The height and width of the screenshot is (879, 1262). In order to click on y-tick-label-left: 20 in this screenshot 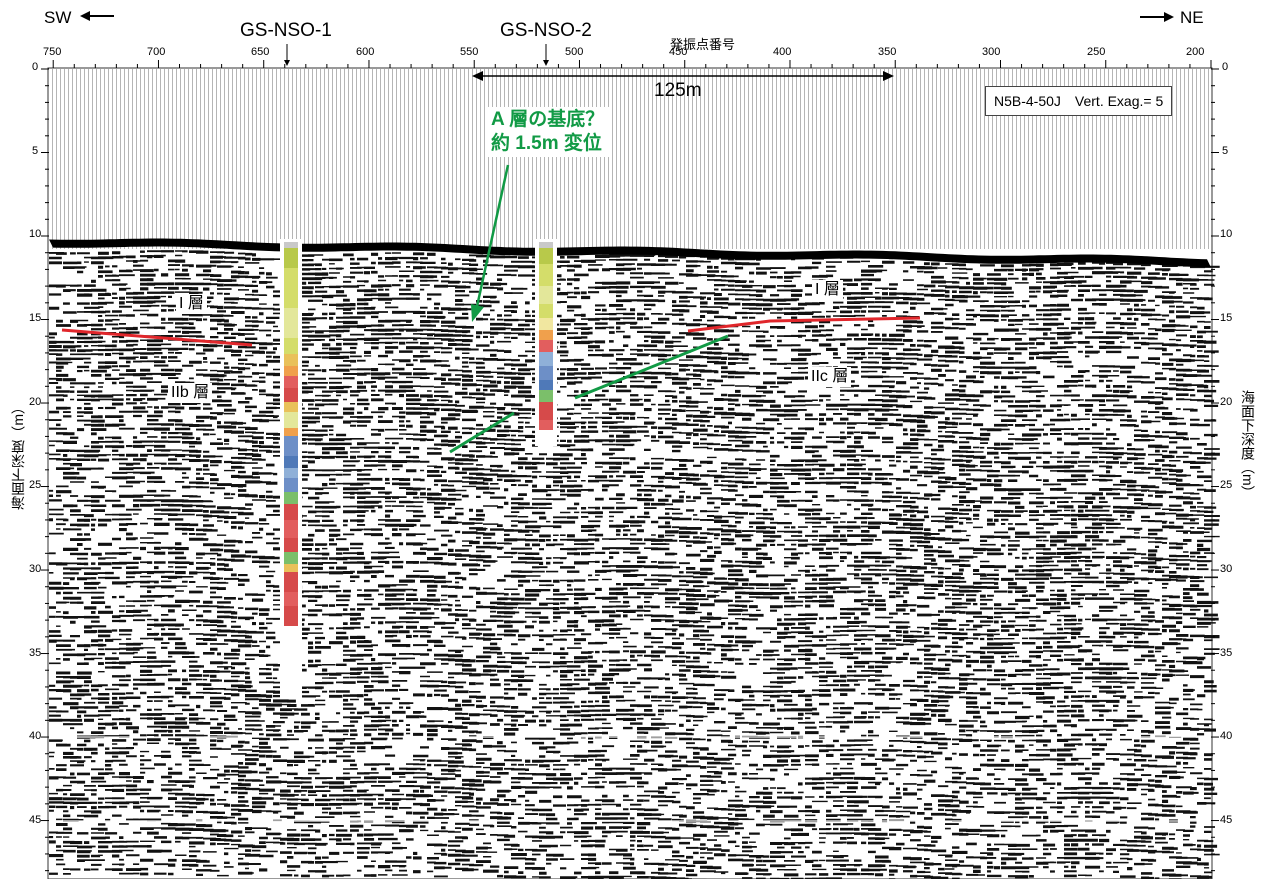, I will do `click(35, 402)`.